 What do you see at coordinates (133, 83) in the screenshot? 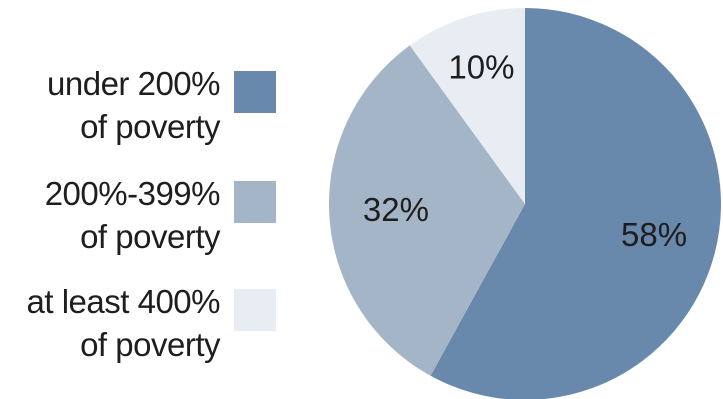
I see `legend-label-line1: under 200%` at bounding box center [133, 83].